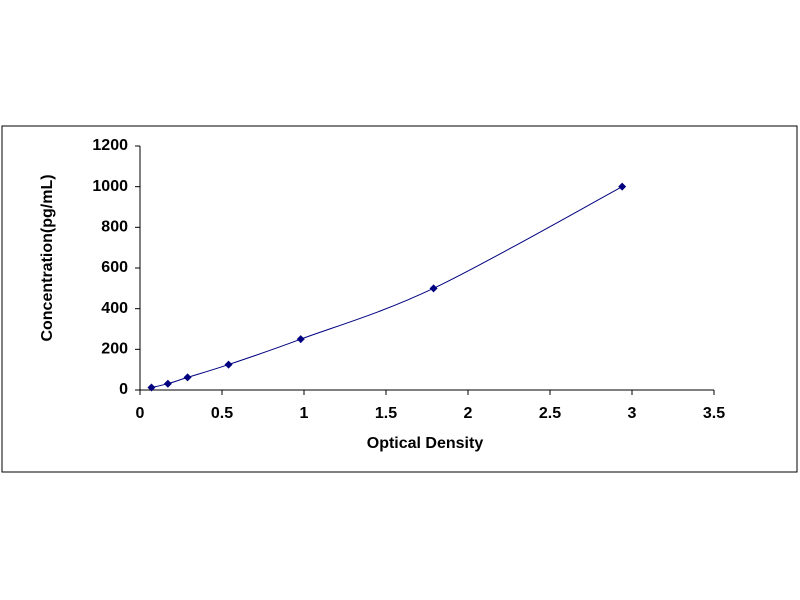 The height and width of the screenshot is (600, 800). I want to click on y-axis-label: Concentration(pg/mL), so click(47, 257).